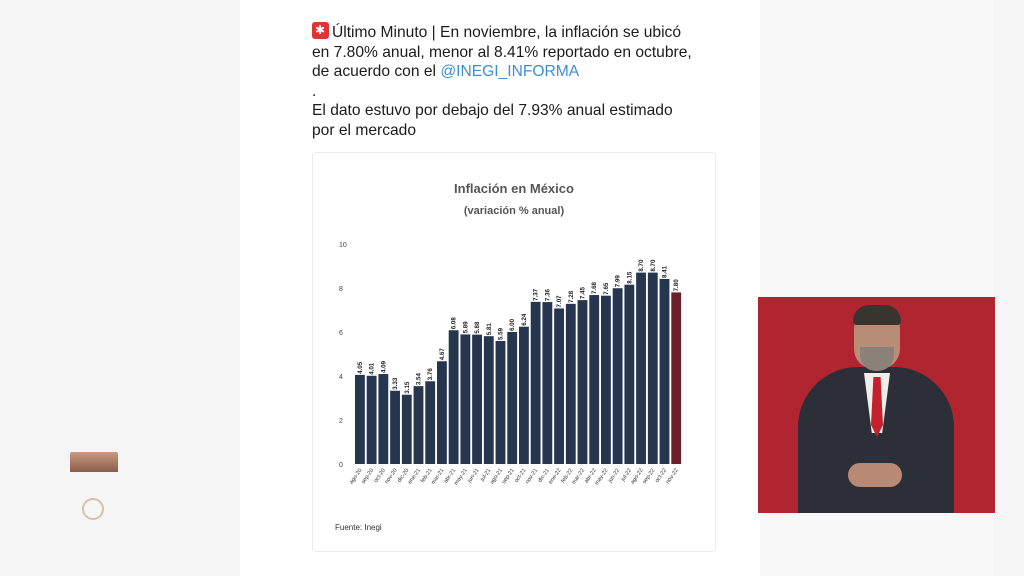  I want to click on x-tick-label: nov-22, so click(672, 476).